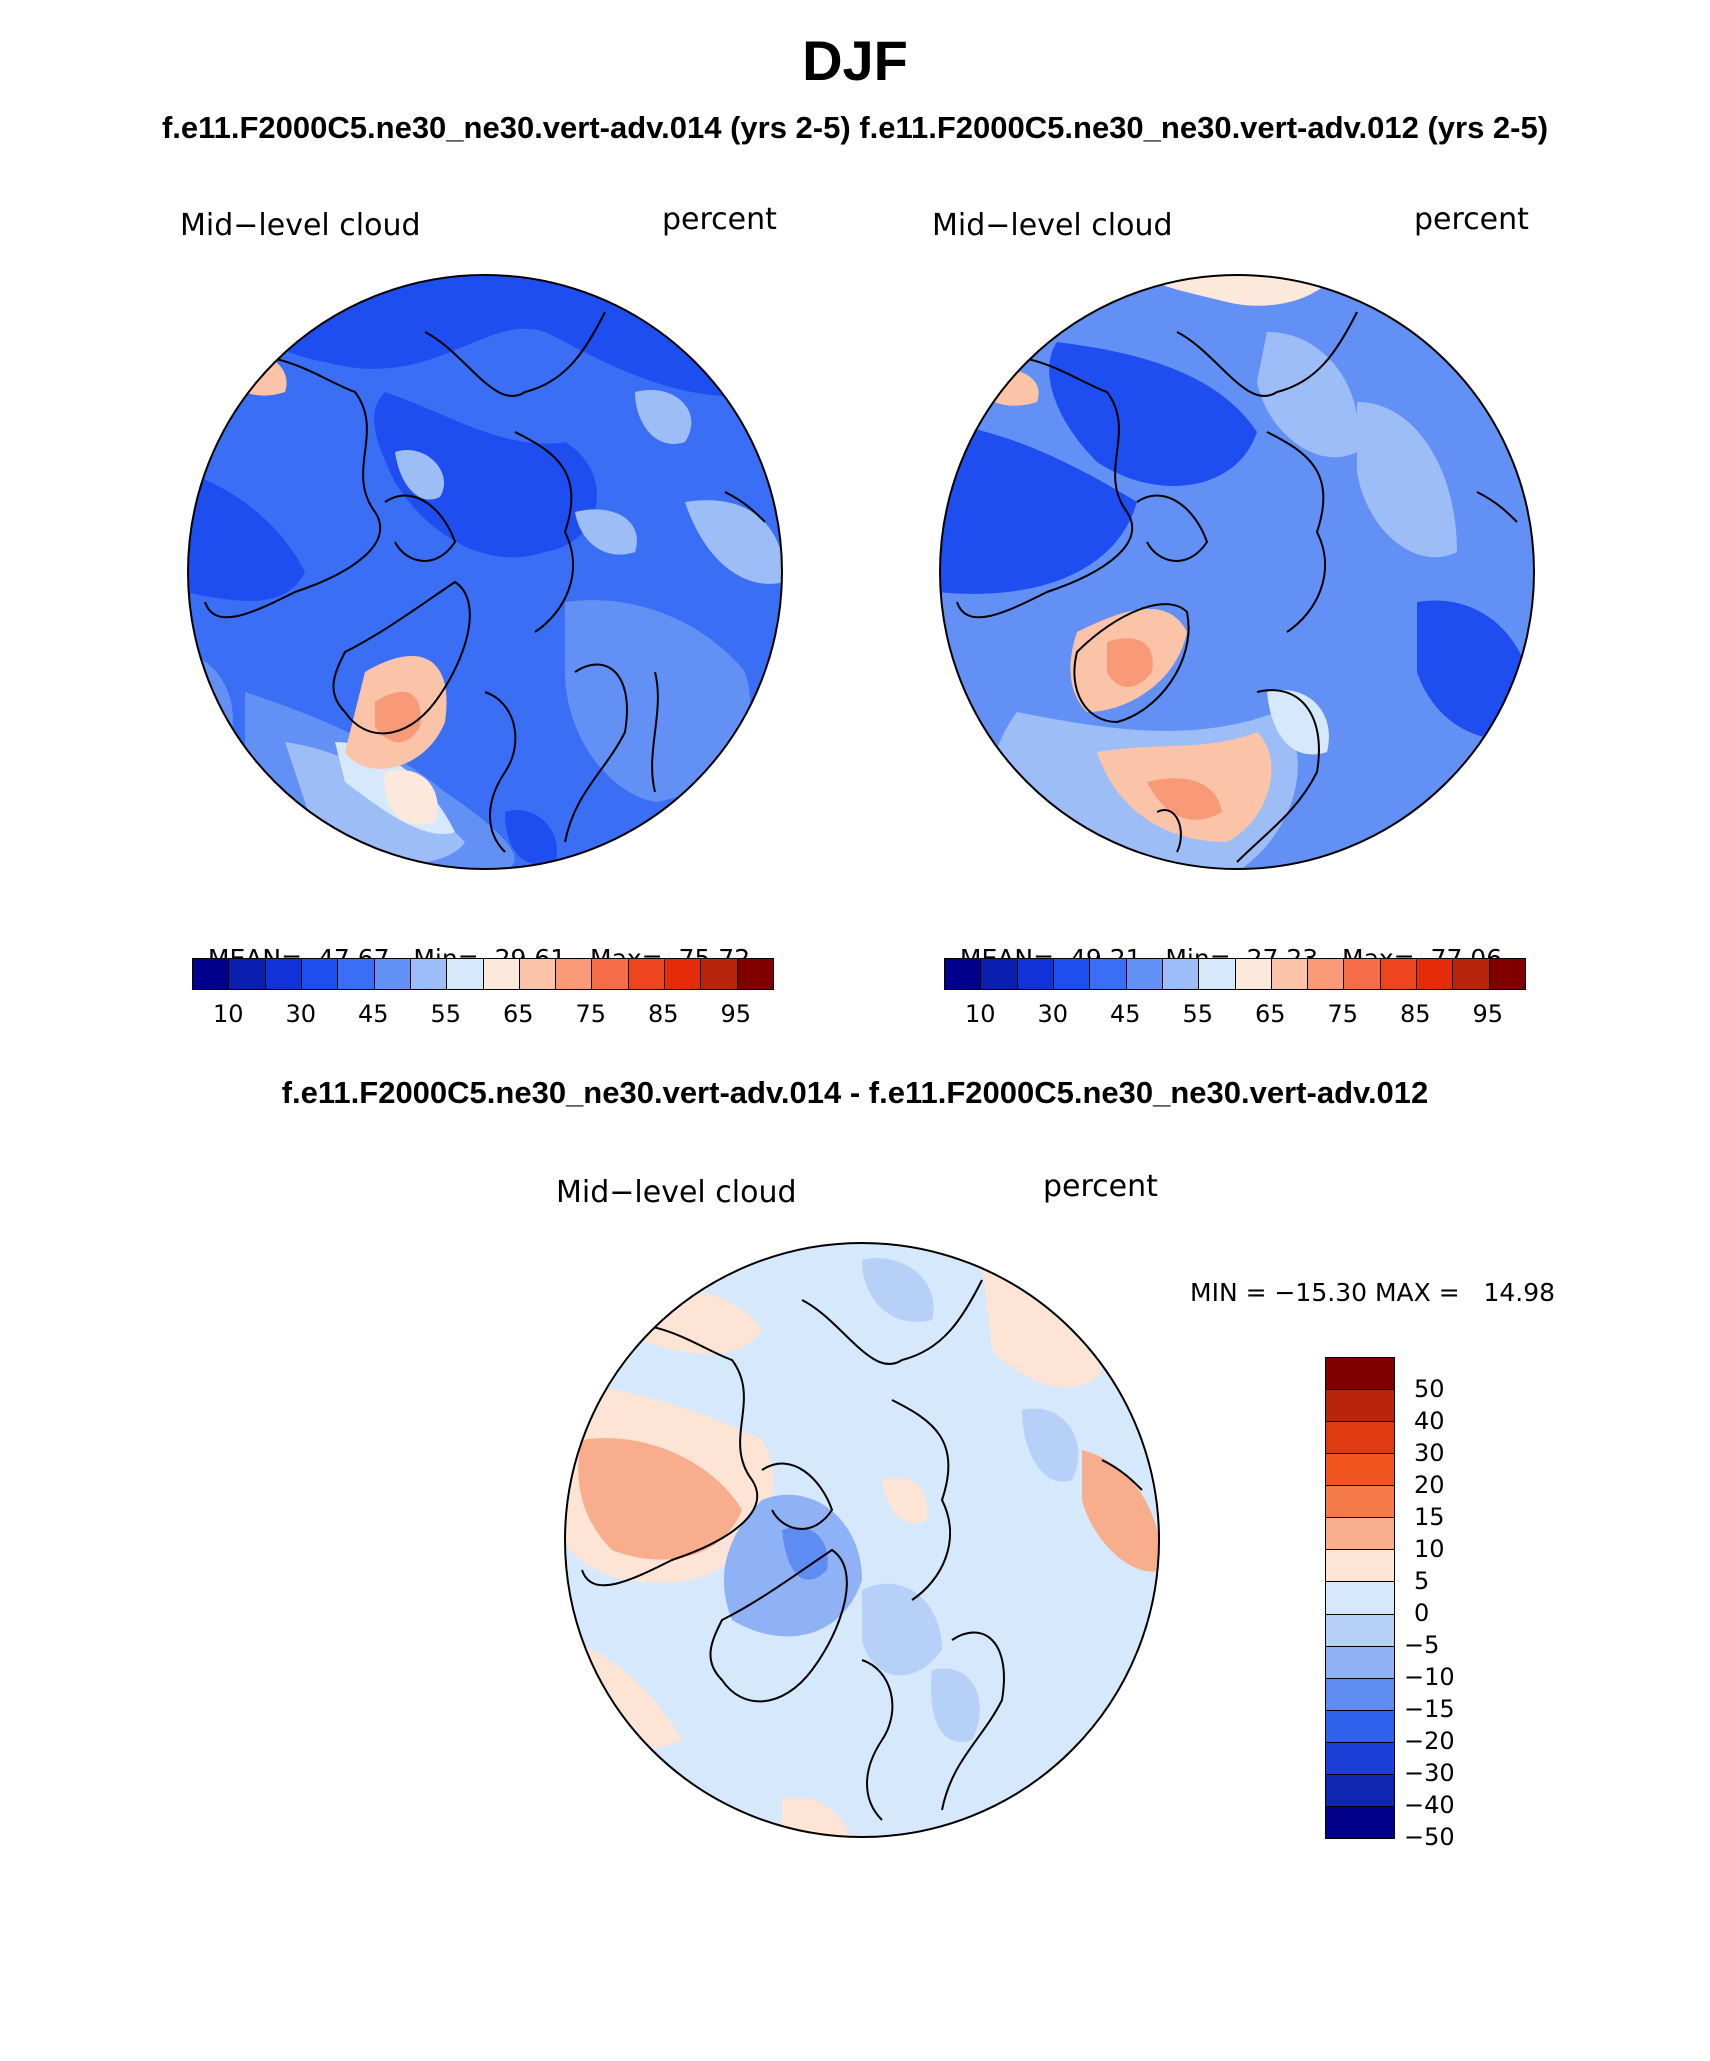 The height and width of the screenshot is (2061, 1710). Describe the element at coordinates (676, 1192) in the screenshot. I see `diff-variable-label: Mid−level cloud` at that location.